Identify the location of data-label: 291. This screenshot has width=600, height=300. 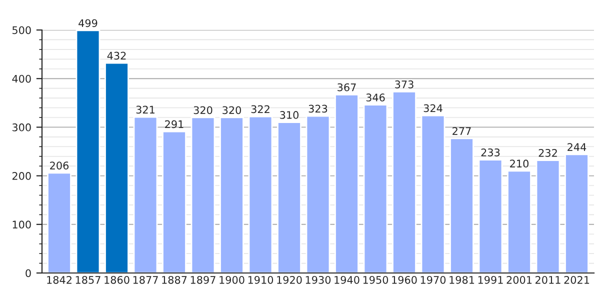
(174, 124).